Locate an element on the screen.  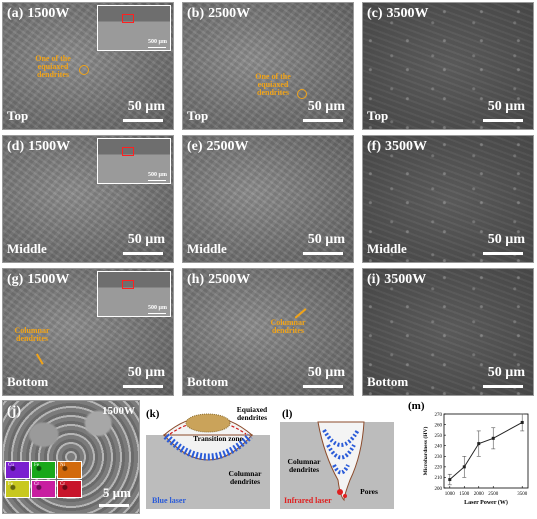
equiaxed-region is located at coordinates (208, 423).